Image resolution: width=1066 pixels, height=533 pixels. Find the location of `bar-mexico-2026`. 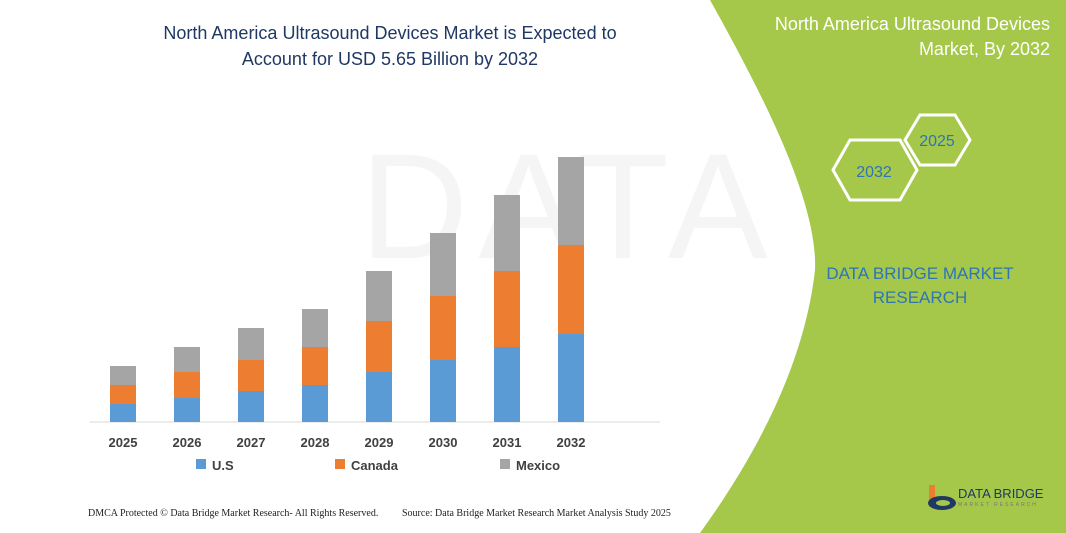

bar-mexico-2026 is located at coordinates (187, 359).